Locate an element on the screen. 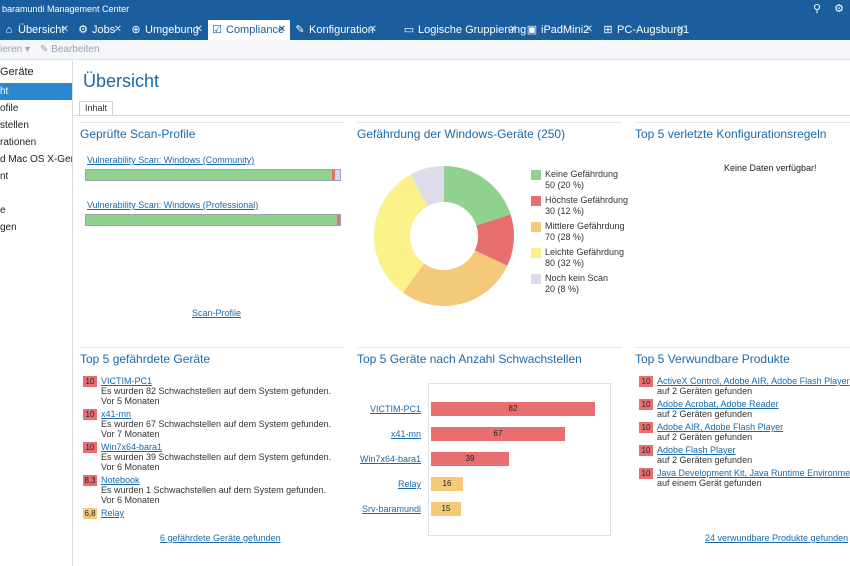 The image size is (850, 566). sidebar-item-profiles: ofile is located at coordinates (9, 108).